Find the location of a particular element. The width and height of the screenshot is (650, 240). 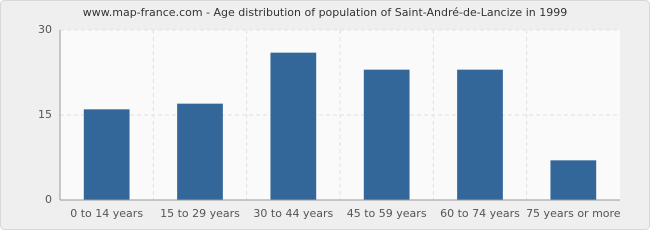

x-tick-label: 15 to 29 years is located at coordinates (200, 213).